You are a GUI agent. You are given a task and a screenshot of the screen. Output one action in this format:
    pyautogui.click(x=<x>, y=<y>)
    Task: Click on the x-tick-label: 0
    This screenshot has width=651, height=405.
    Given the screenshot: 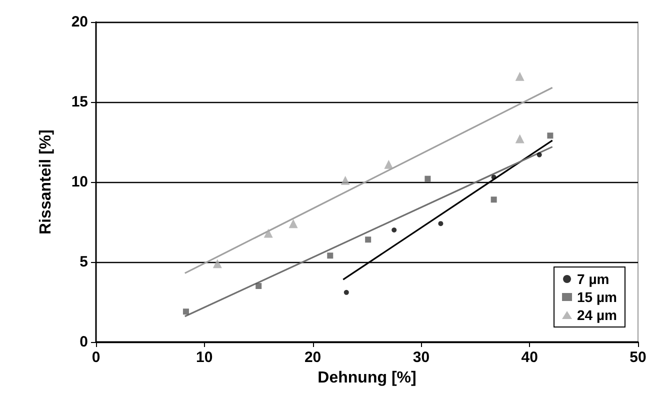 What is the action you would take?
    pyautogui.click(x=96, y=357)
    